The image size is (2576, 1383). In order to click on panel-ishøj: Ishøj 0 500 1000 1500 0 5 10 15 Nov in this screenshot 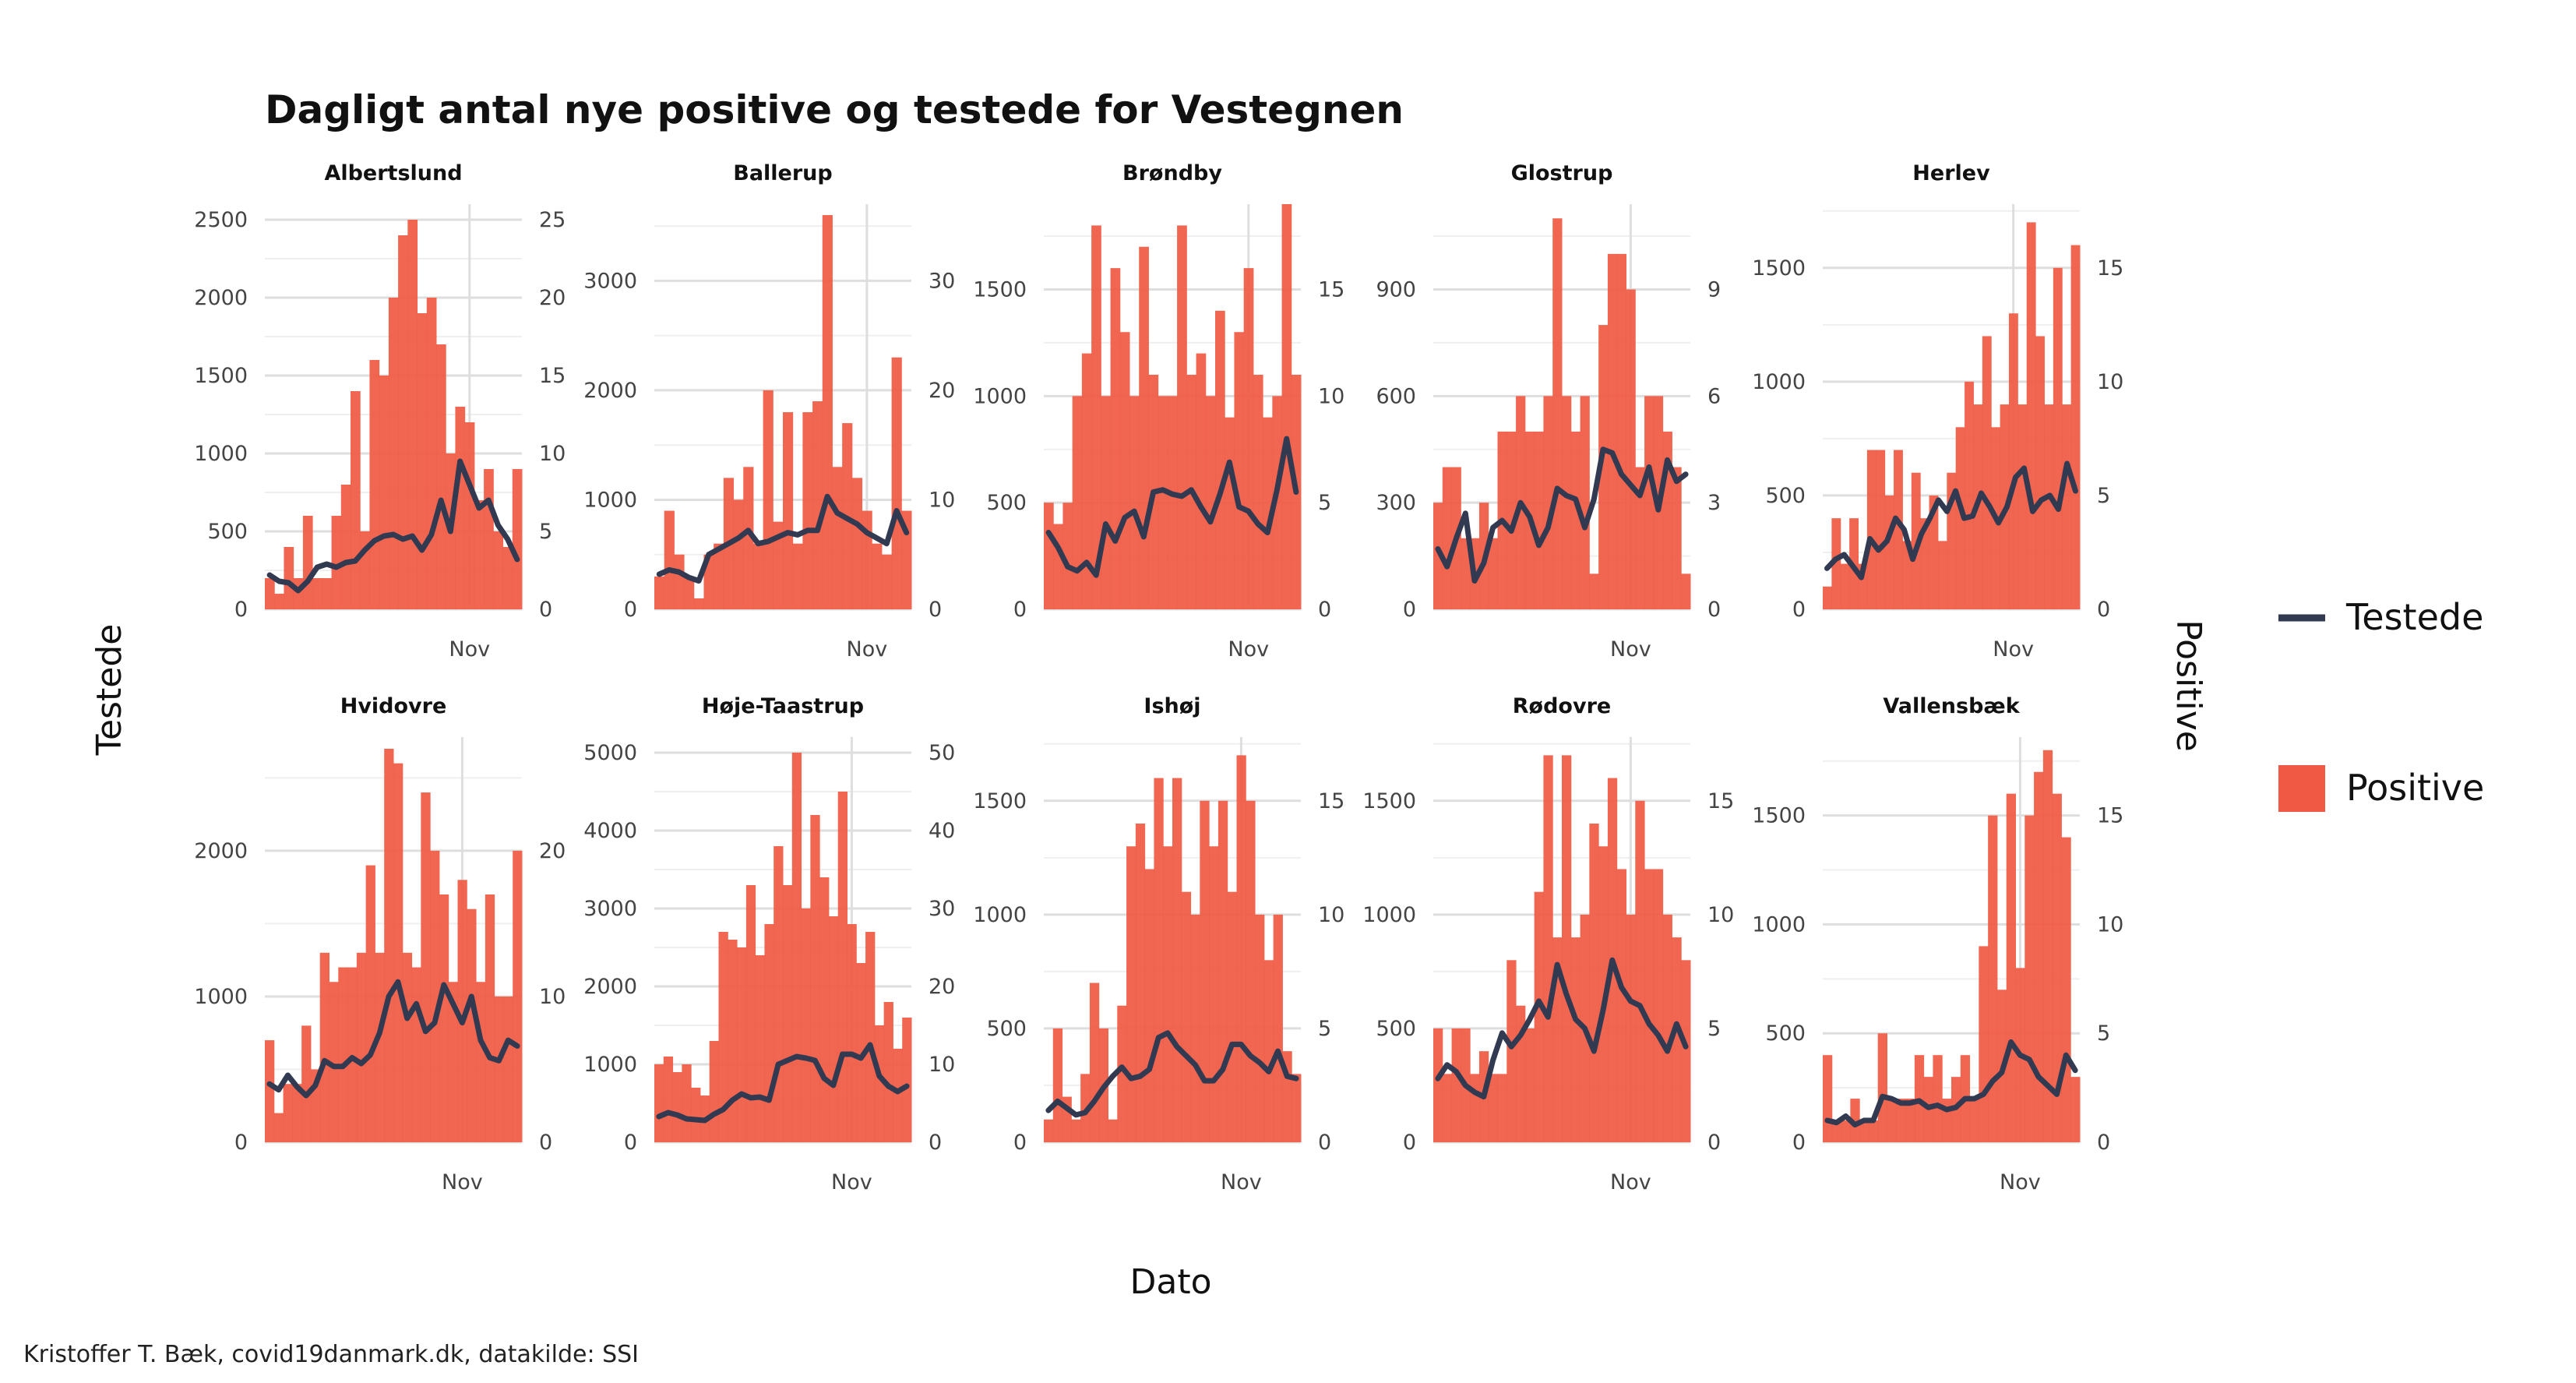, I will do `click(1158, 944)`.